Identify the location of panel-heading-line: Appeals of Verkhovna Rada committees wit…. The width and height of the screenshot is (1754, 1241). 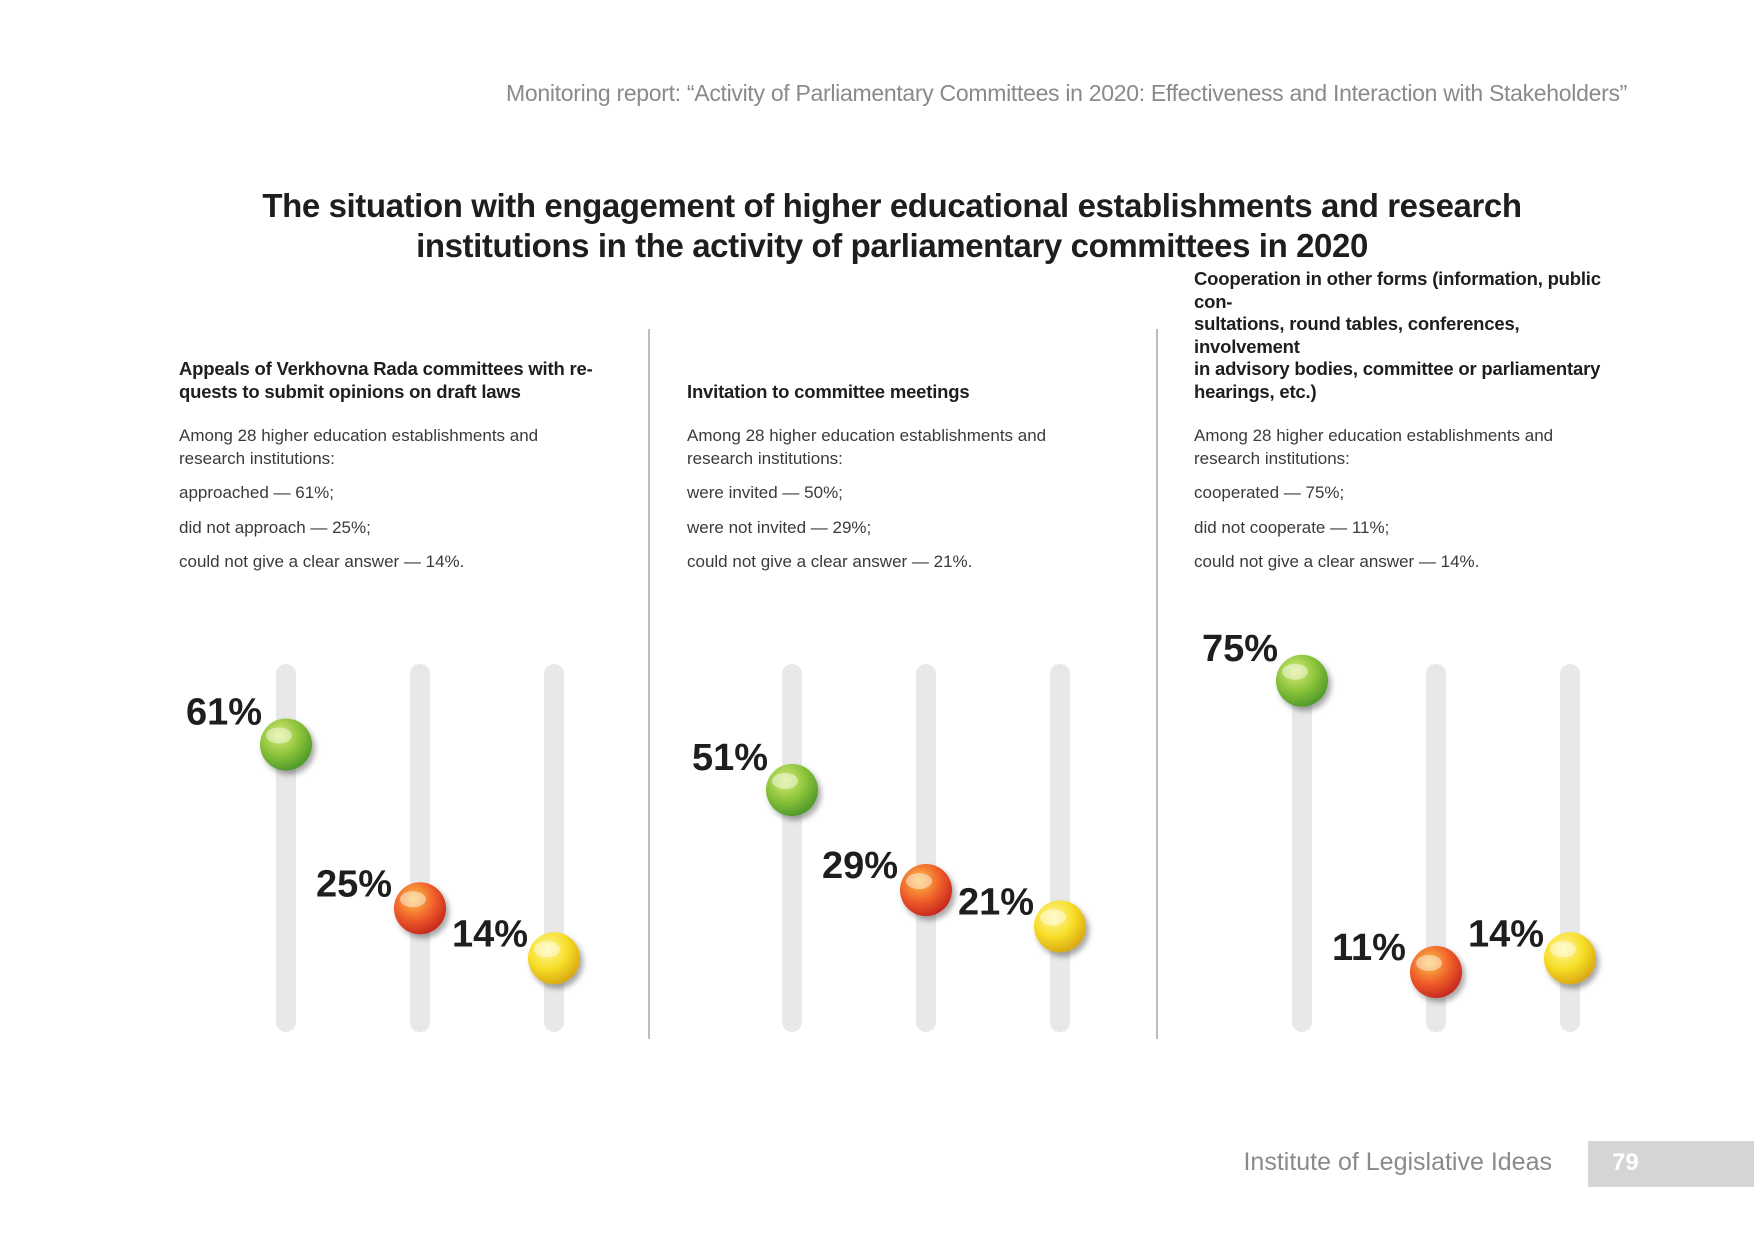
(386, 368).